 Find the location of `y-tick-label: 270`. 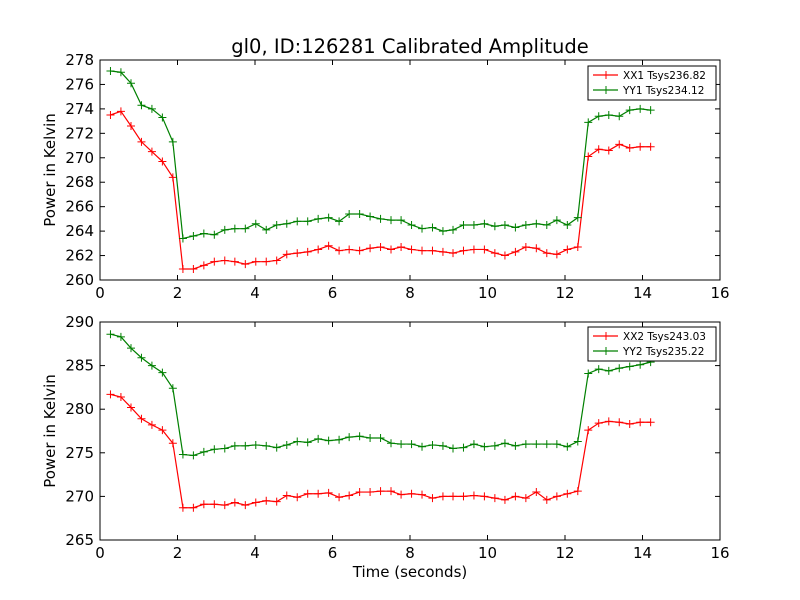

y-tick-label: 270 is located at coordinates (79, 496).